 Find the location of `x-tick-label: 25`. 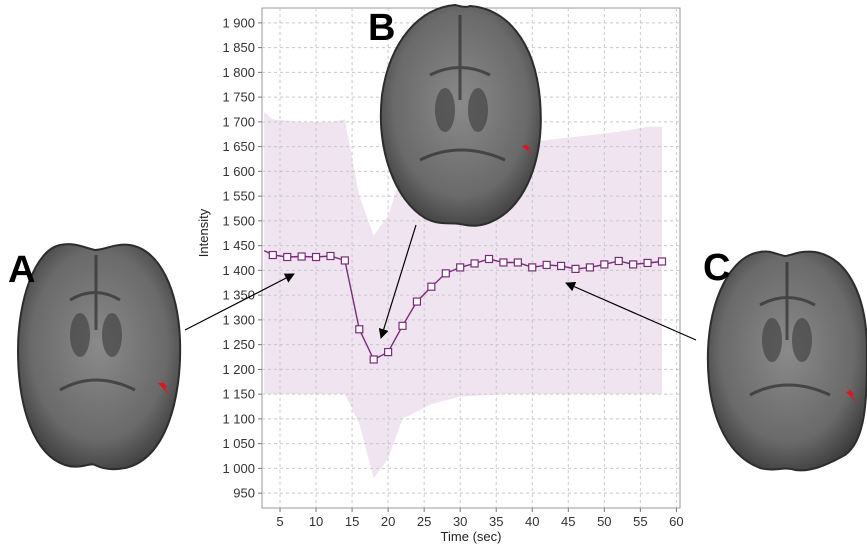

x-tick-label: 25 is located at coordinates (424, 521).